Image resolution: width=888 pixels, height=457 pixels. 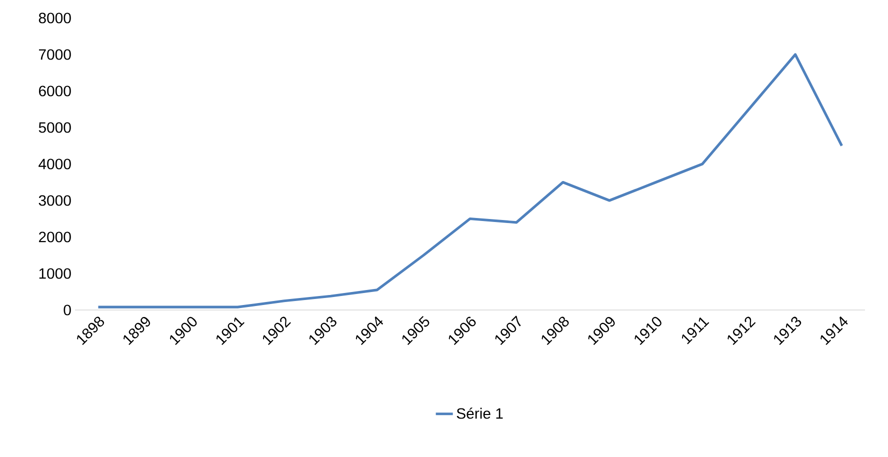 What do you see at coordinates (55, 273) in the screenshot?
I see `y-tick-label: 1000` at bounding box center [55, 273].